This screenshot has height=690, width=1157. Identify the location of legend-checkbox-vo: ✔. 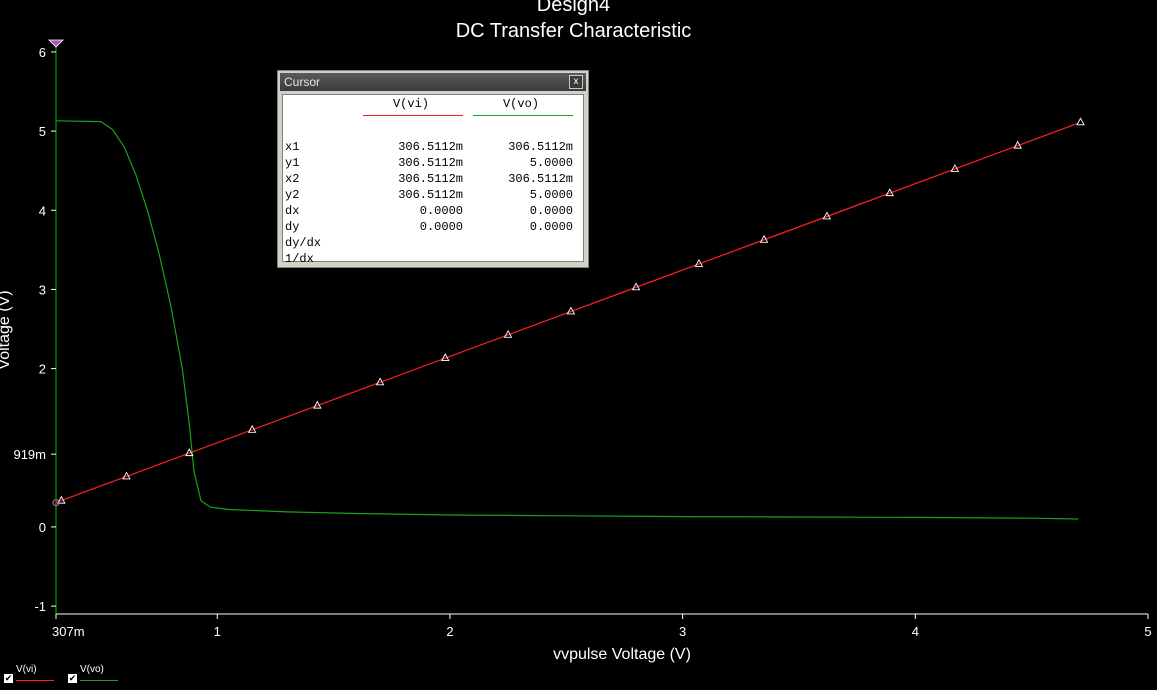
(72, 678).